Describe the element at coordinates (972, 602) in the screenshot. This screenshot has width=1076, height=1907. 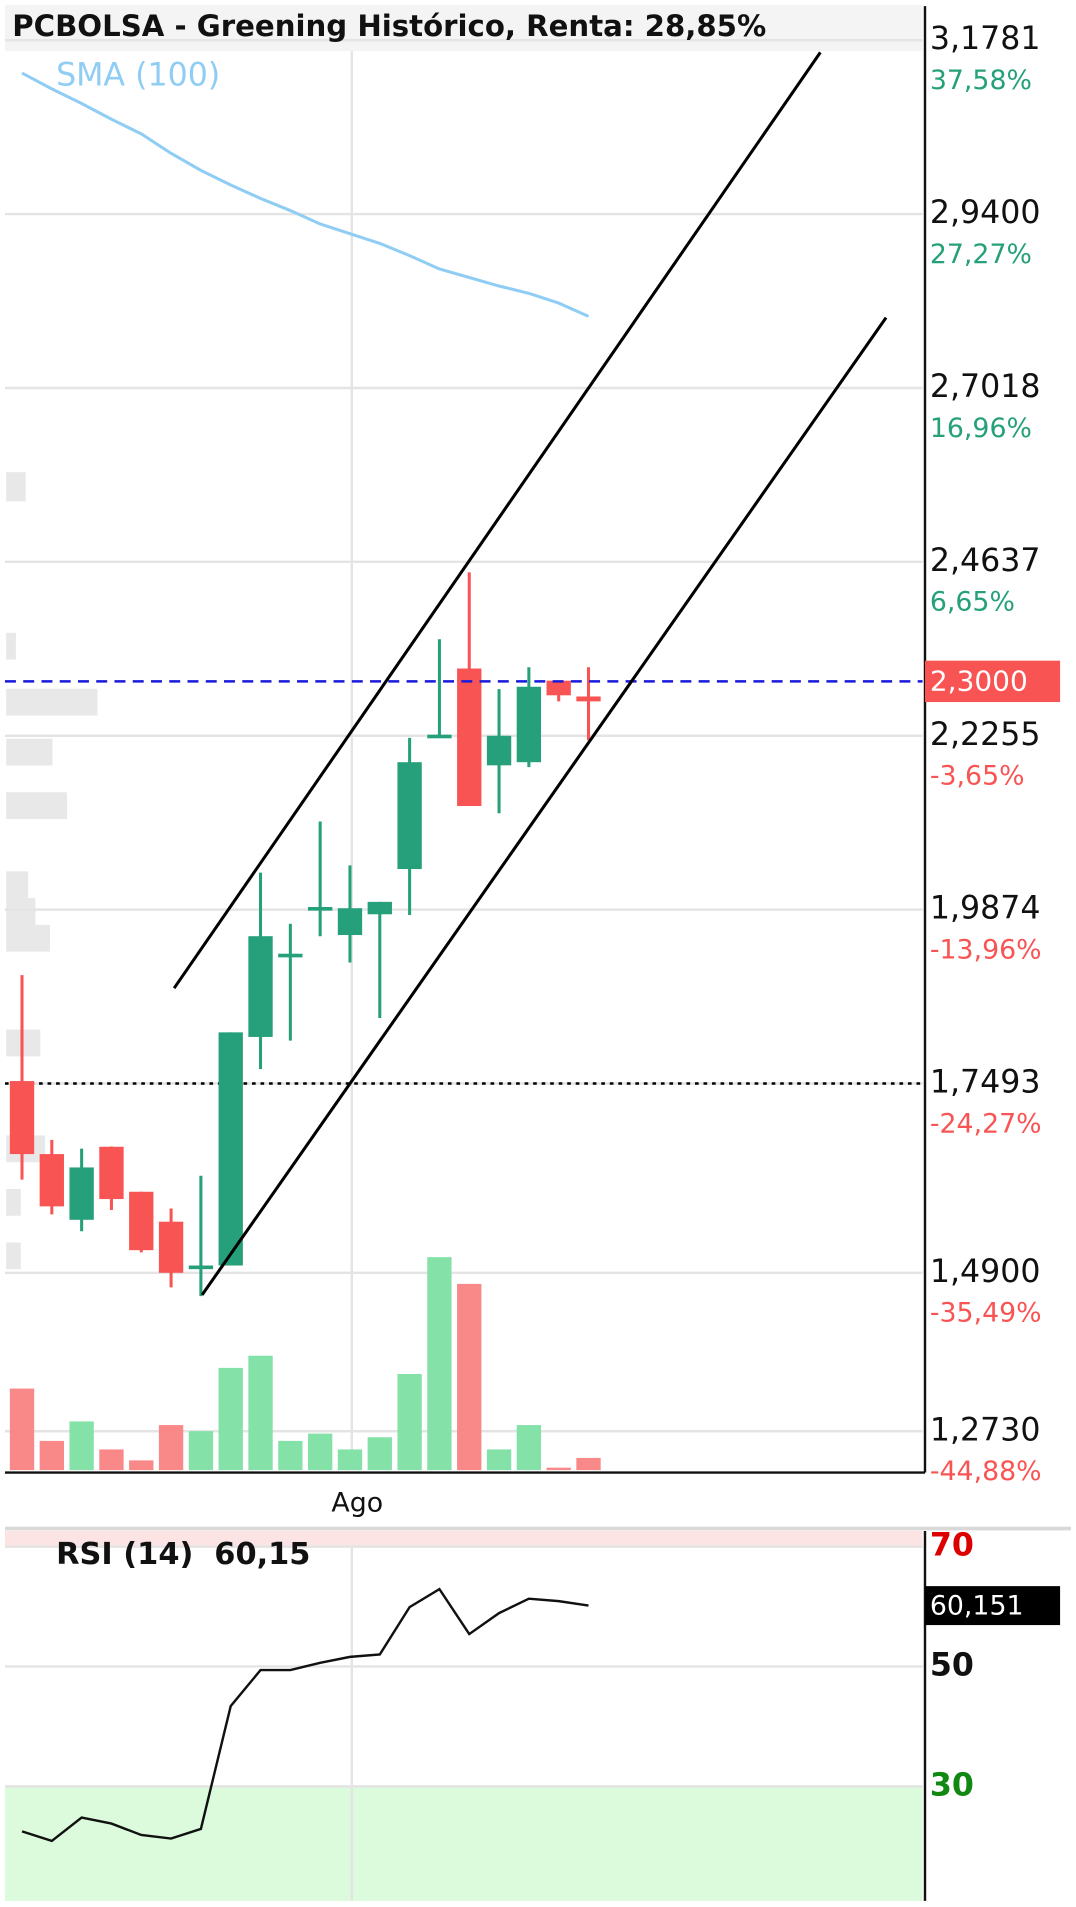
I see `y-tick-percent-label: 6,65%` at that location.